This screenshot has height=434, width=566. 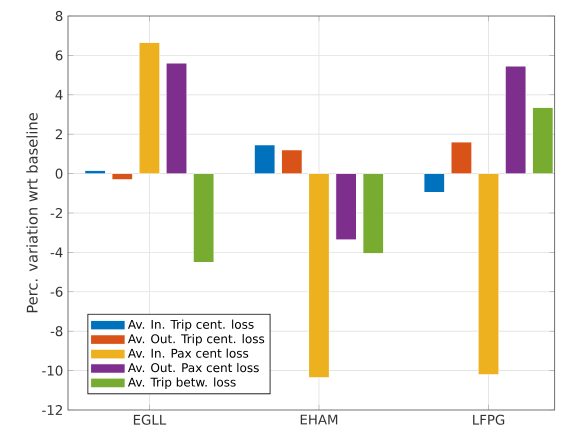 What do you see at coordinates (59, 95) in the screenshot?
I see `y-tick-label: 4` at bounding box center [59, 95].